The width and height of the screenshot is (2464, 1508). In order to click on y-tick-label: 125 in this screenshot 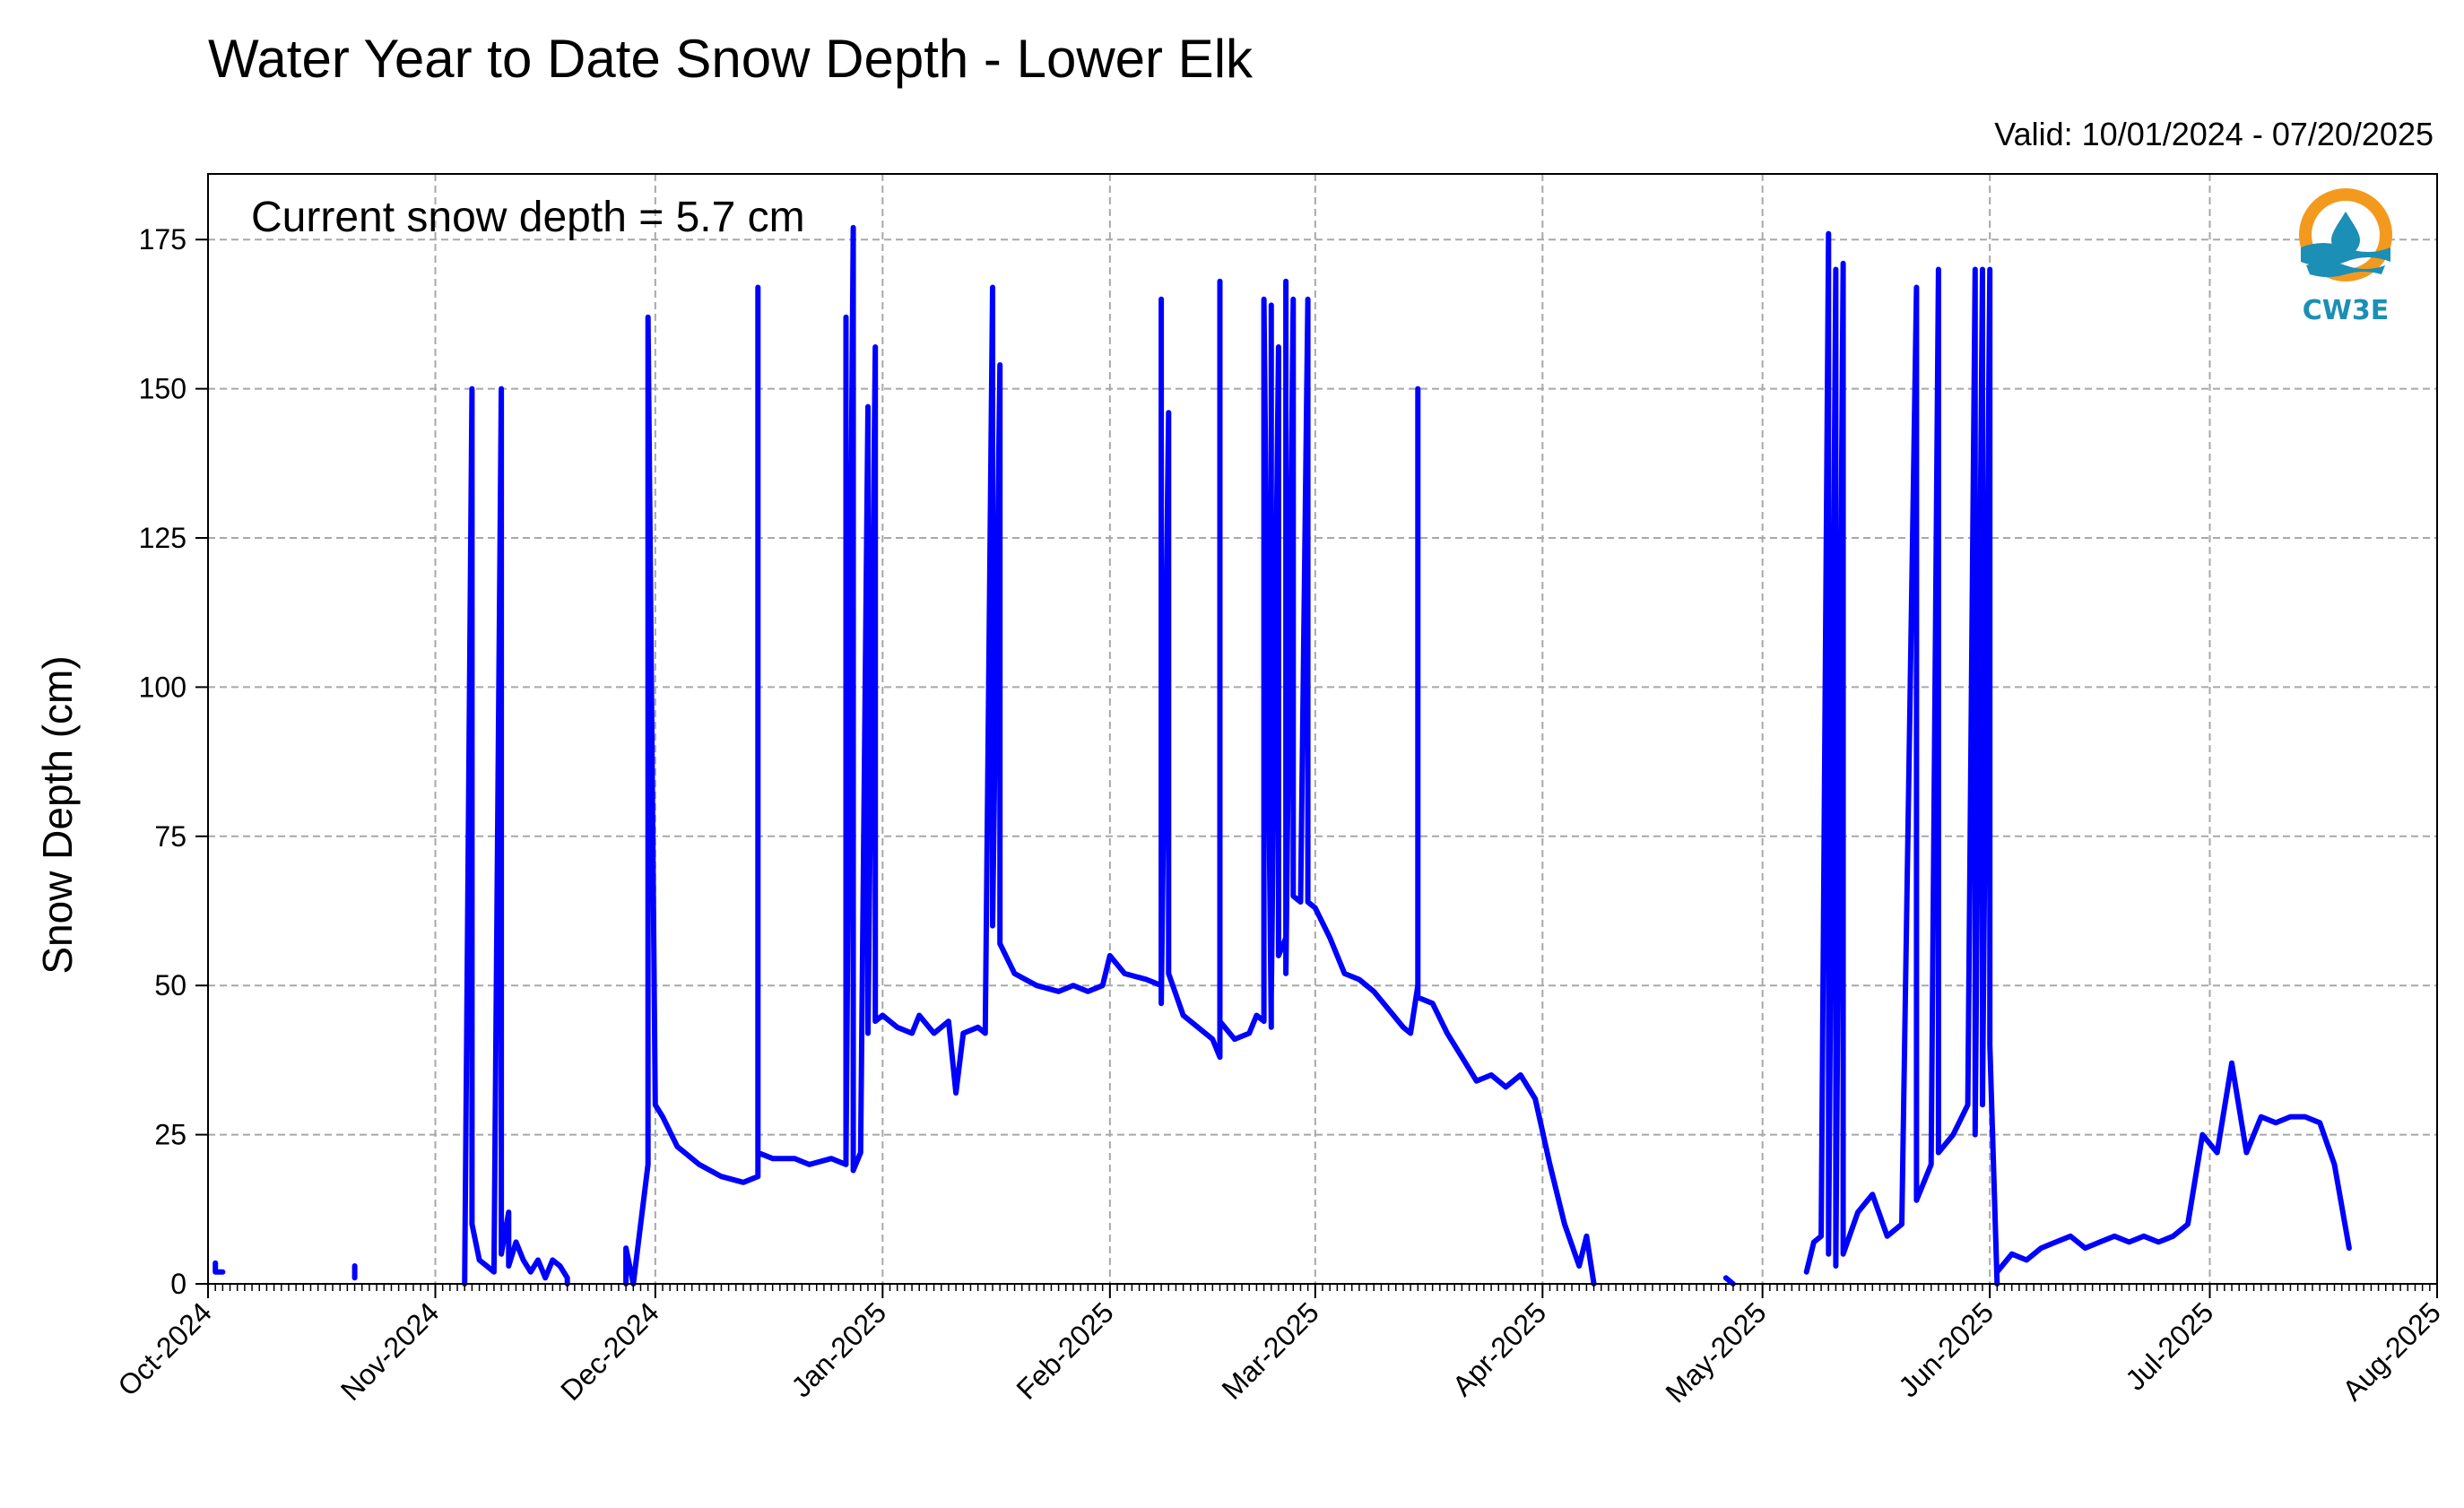, I will do `click(163, 538)`.